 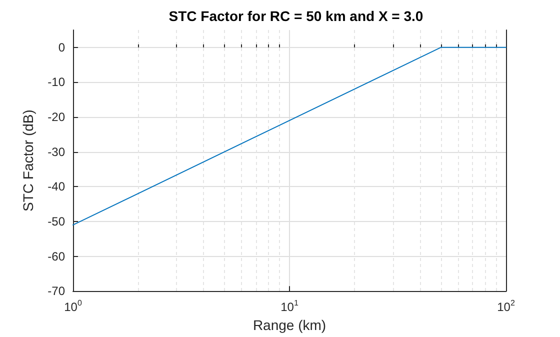 I want to click on y-tick-label: 0, so click(x=62, y=47).